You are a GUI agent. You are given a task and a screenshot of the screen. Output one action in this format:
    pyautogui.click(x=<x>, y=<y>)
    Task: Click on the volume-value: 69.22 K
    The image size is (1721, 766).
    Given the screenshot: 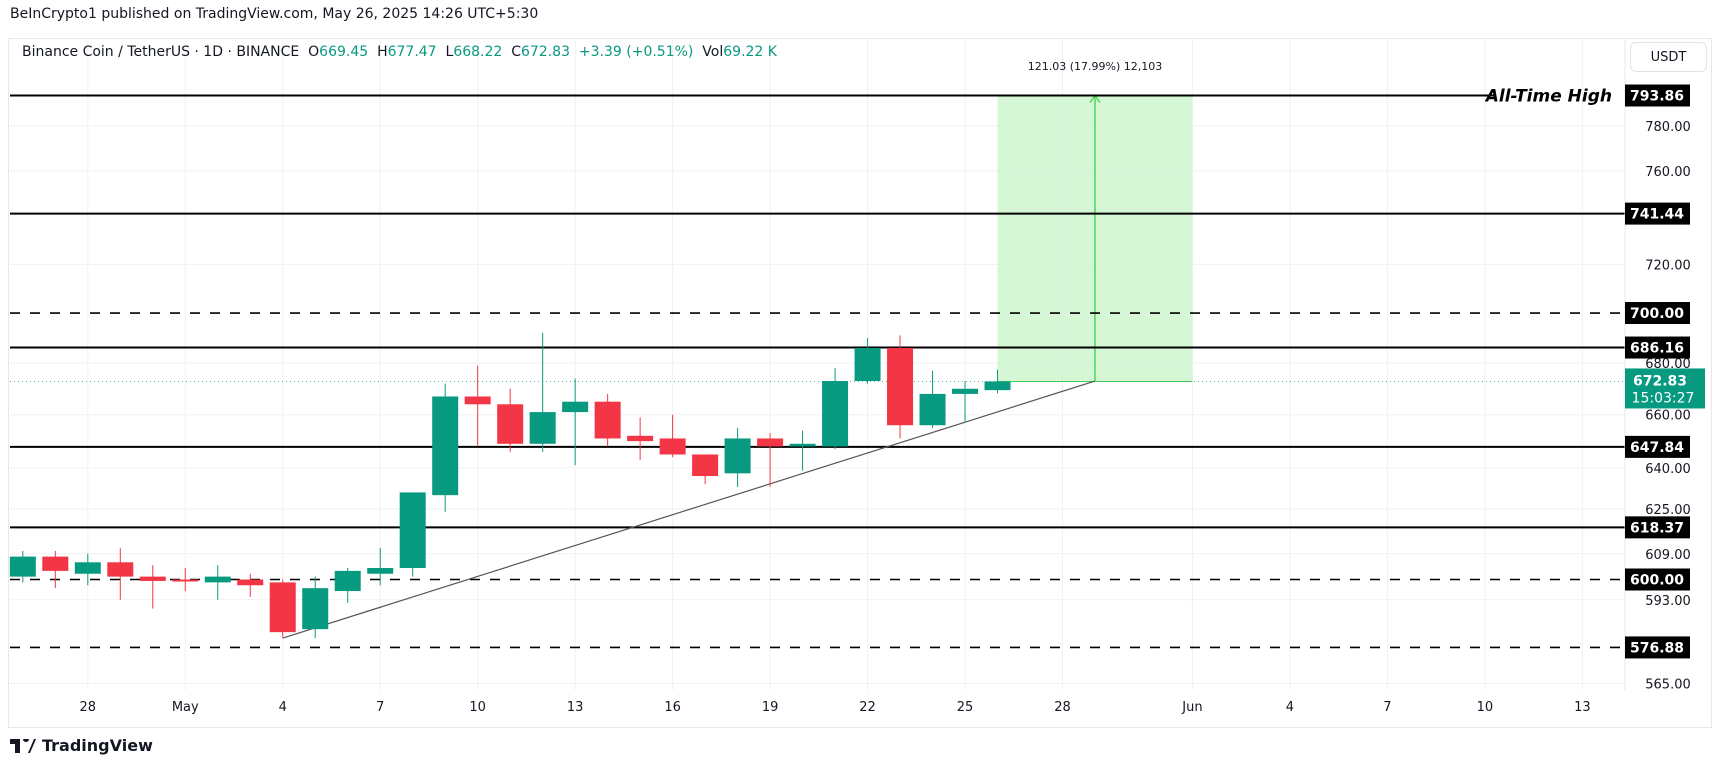 What is the action you would take?
    pyautogui.click(x=750, y=52)
    